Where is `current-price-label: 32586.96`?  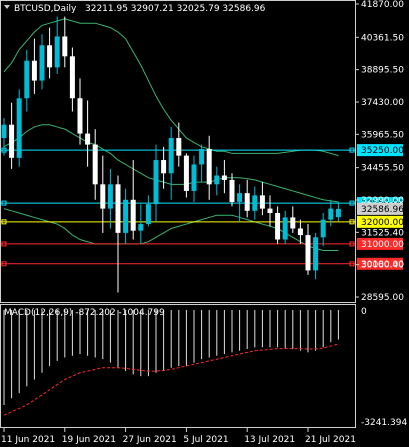
current-price-label: 32586.96 is located at coordinates (382, 210).